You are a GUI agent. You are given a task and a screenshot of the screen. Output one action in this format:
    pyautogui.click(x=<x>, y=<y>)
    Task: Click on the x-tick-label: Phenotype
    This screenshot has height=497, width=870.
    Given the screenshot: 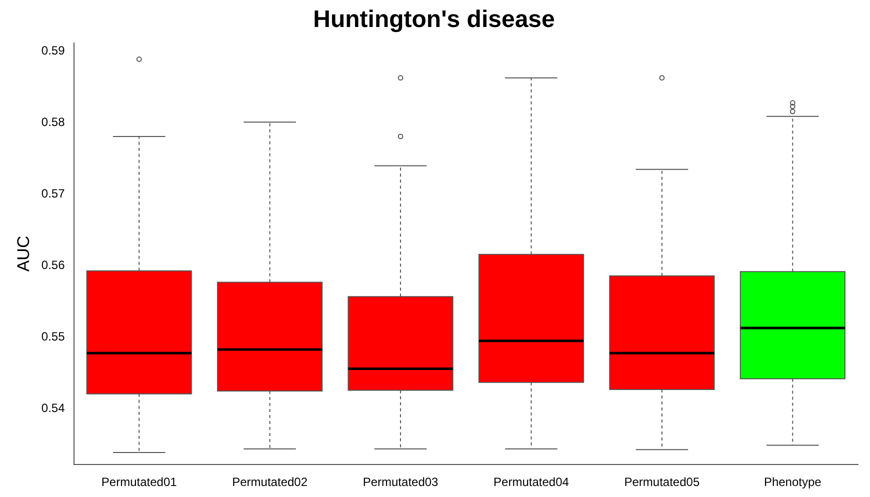 What is the action you would take?
    pyautogui.click(x=793, y=482)
    